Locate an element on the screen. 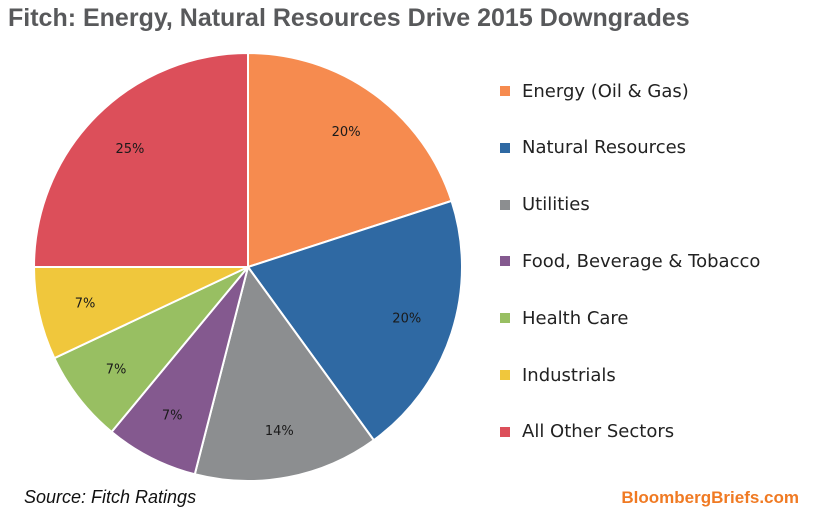 The width and height of the screenshot is (821, 513). legend-label: All Other Sectors is located at coordinates (598, 432).